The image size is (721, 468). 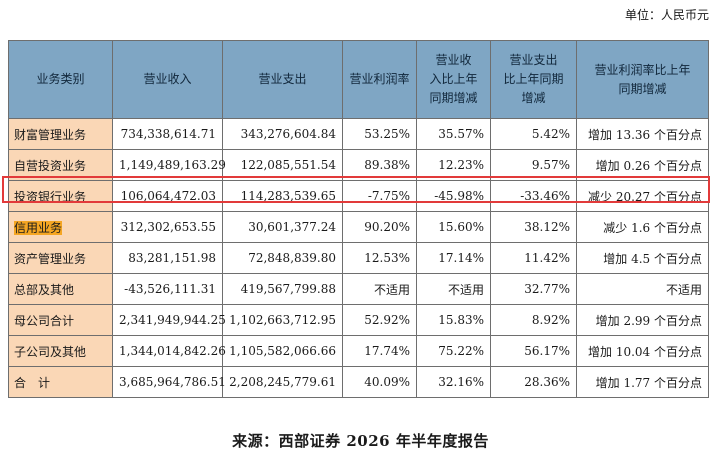 What do you see at coordinates (282, 351) in the screenshot?
I see `expense-cell: 1,105,582,066.66` at bounding box center [282, 351].